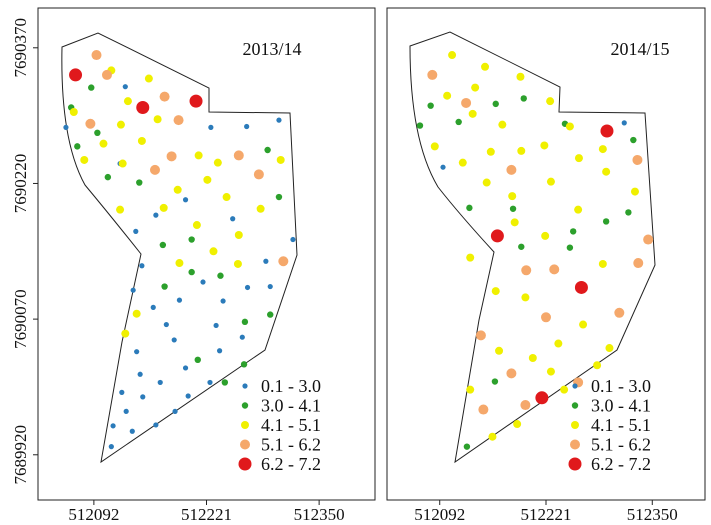  I want to click on x-tick-label: 512092, so click(93, 514).